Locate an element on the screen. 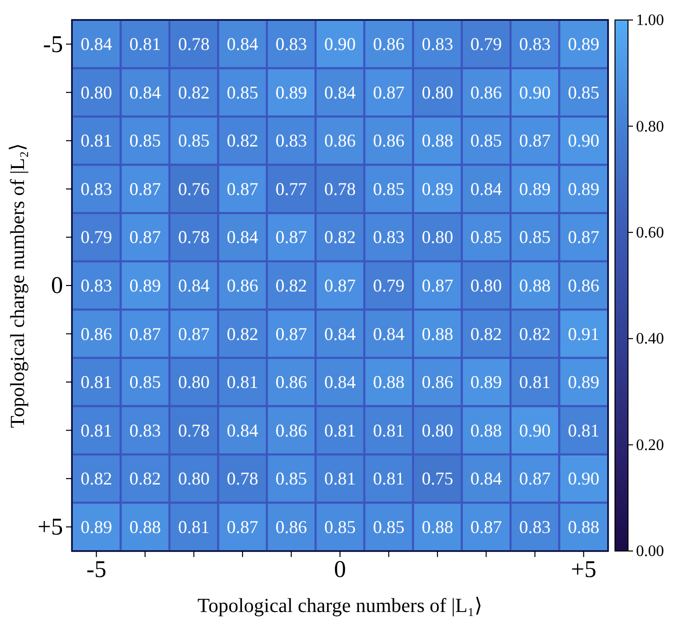  color-bar-label: 0.40 is located at coordinates (650, 339).